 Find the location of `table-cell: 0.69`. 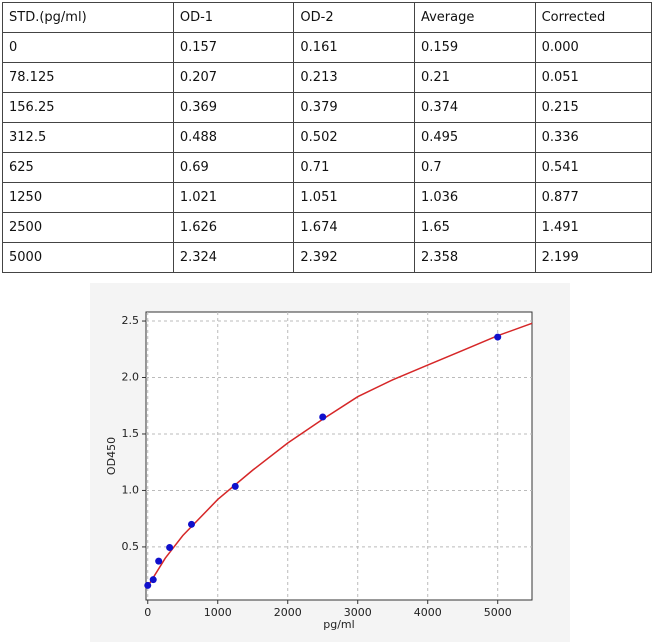

table-cell: 0.69 is located at coordinates (233, 167).